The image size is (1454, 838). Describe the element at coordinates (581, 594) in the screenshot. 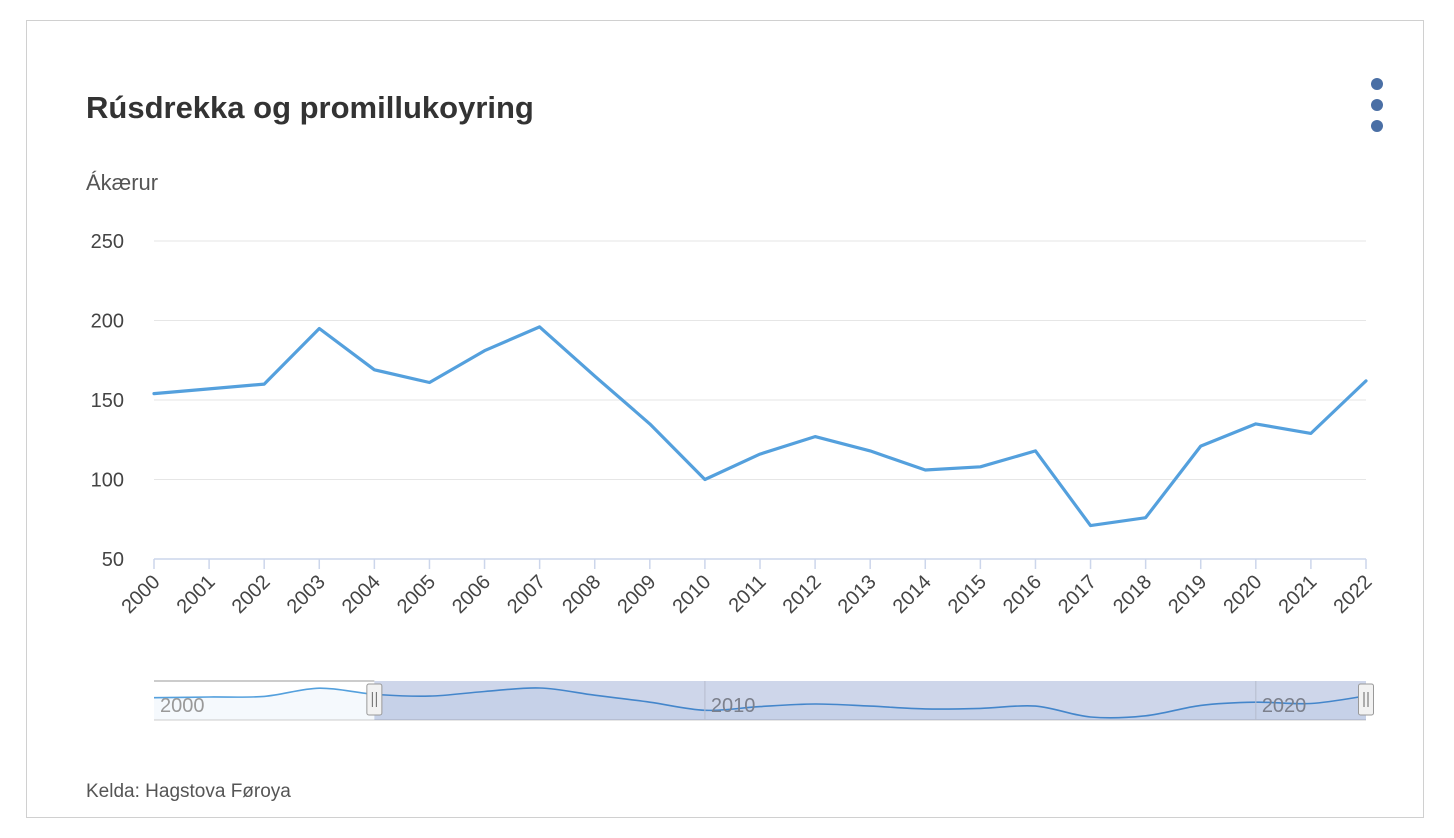

I see `x-tick-label: 2008` at that location.